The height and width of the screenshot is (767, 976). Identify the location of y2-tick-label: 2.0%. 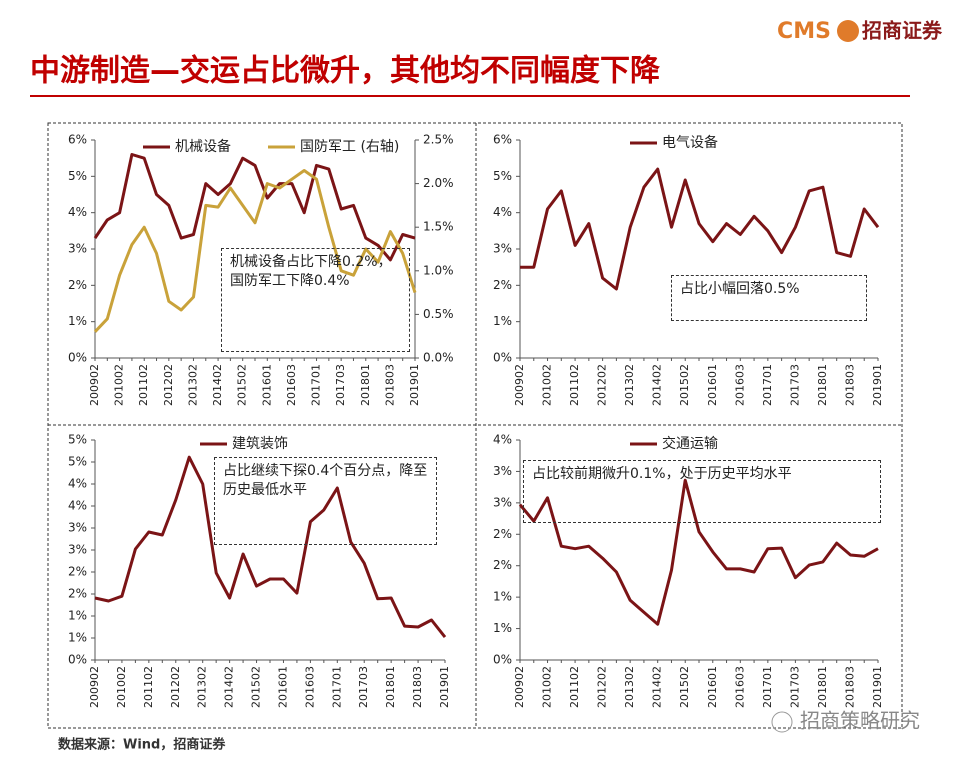
(438, 183).